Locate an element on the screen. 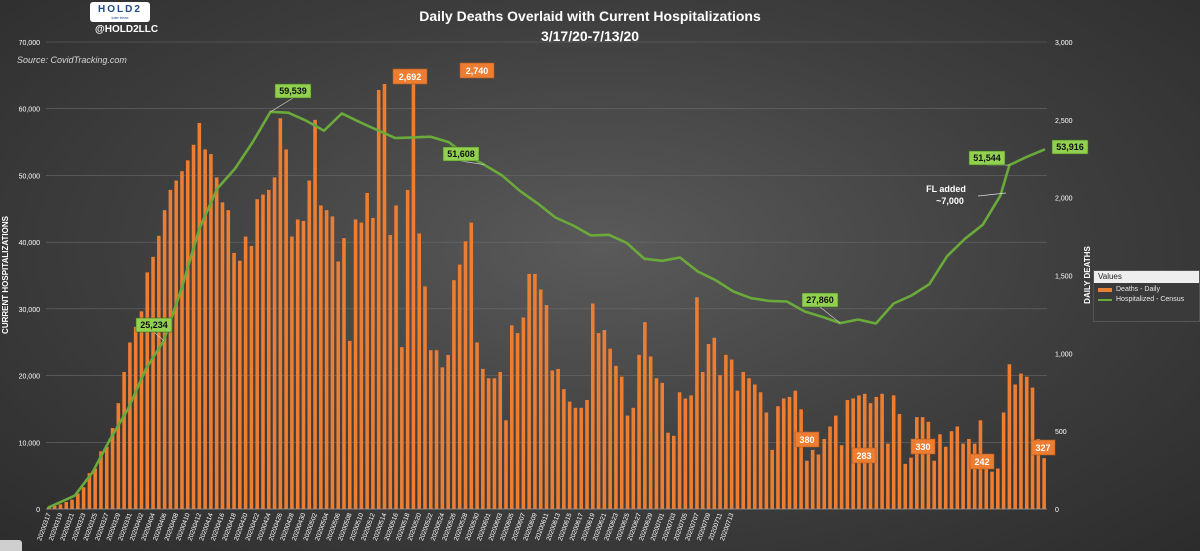  y-tick-right: 1,000 is located at coordinates (1064, 354).